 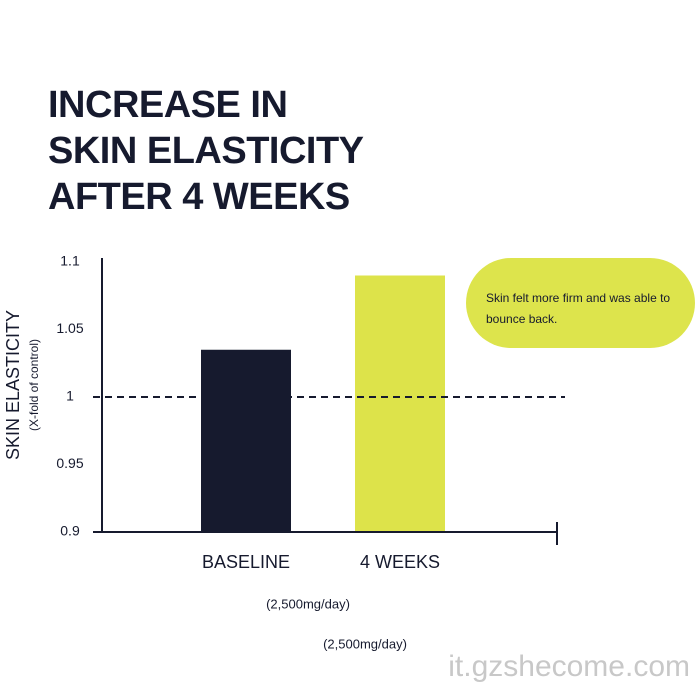 What do you see at coordinates (246, 562) in the screenshot?
I see `x-tick-label: BASELINE` at bounding box center [246, 562].